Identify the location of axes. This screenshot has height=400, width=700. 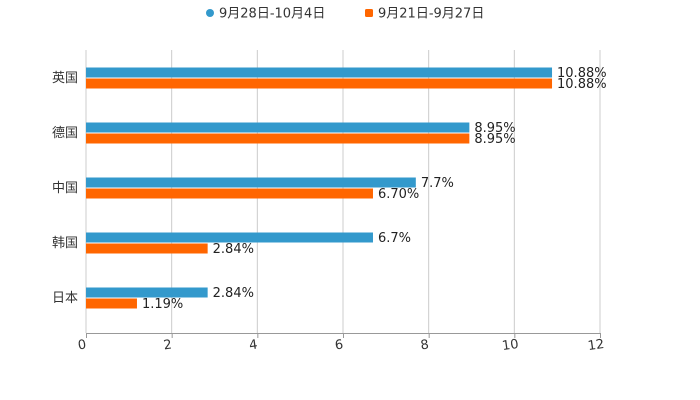
(343, 335).